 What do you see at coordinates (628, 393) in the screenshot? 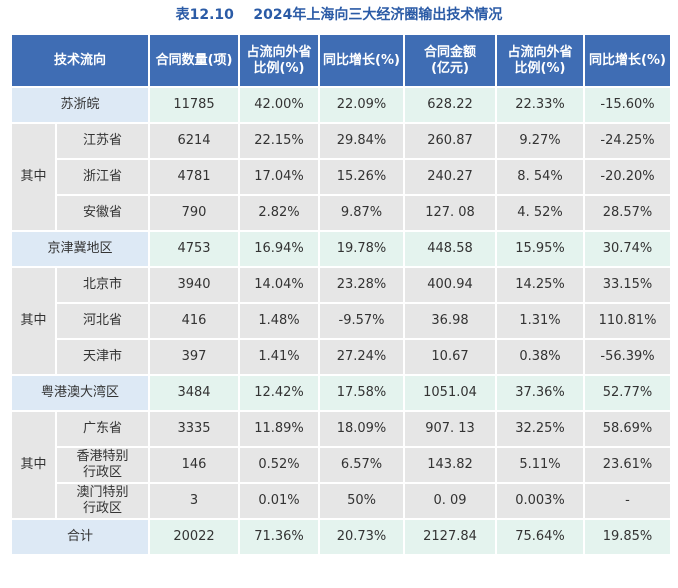
I see `value-cell: 52.77%` at bounding box center [628, 393].